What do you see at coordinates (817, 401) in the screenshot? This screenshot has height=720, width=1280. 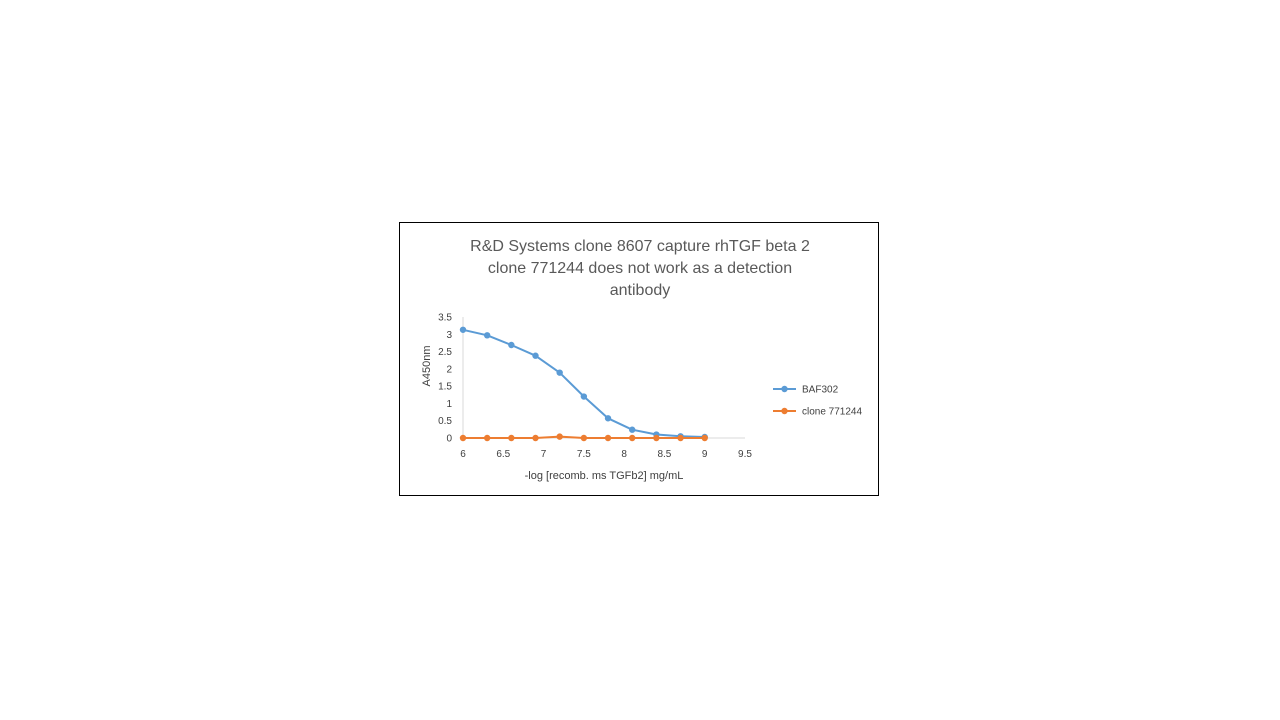 I see `legend: BAF302 clone 771244` at bounding box center [817, 401].